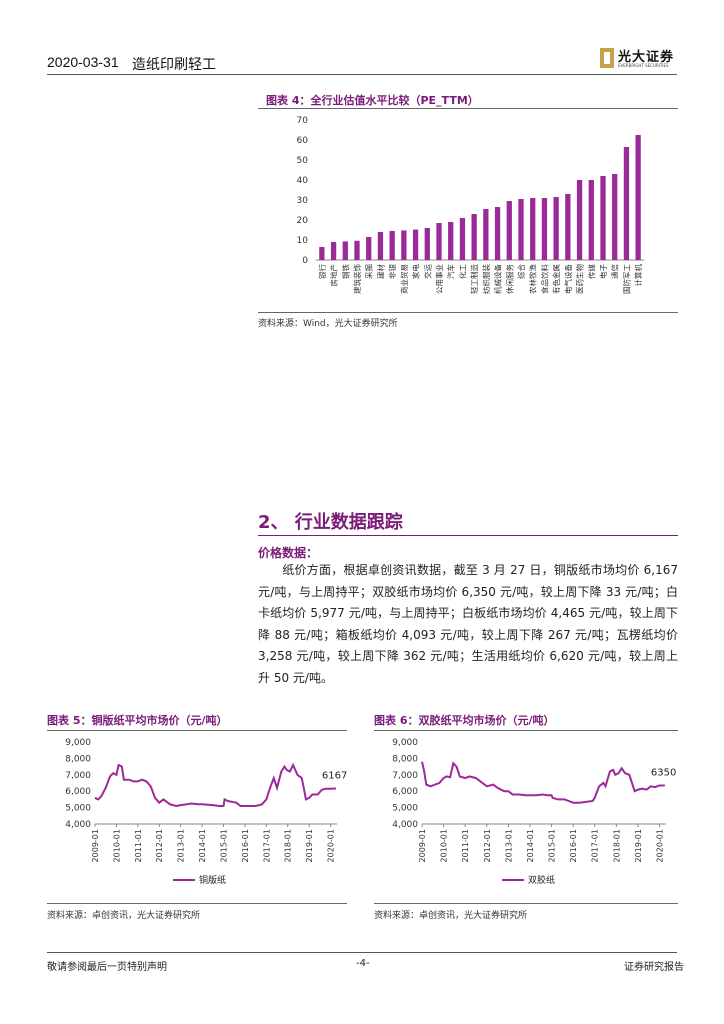  What do you see at coordinates (607, 58) in the screenshot?
I see `logo-mark-icon` at bounding box center [607, 58].